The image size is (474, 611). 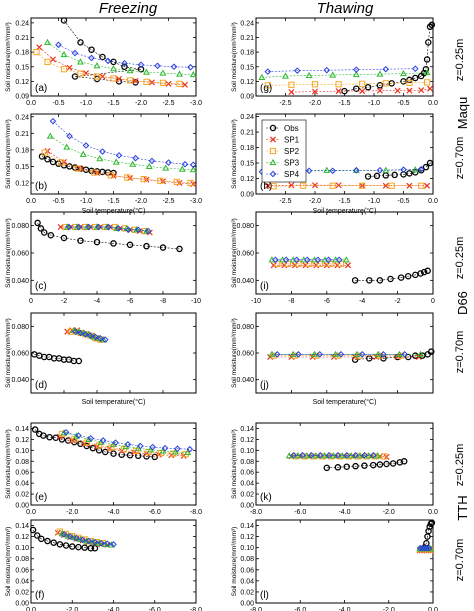 What do you see at coordinates (300, 609) in the screenshot?
I see `x-tick-label: -6.0` at bounding box center [300, 609].